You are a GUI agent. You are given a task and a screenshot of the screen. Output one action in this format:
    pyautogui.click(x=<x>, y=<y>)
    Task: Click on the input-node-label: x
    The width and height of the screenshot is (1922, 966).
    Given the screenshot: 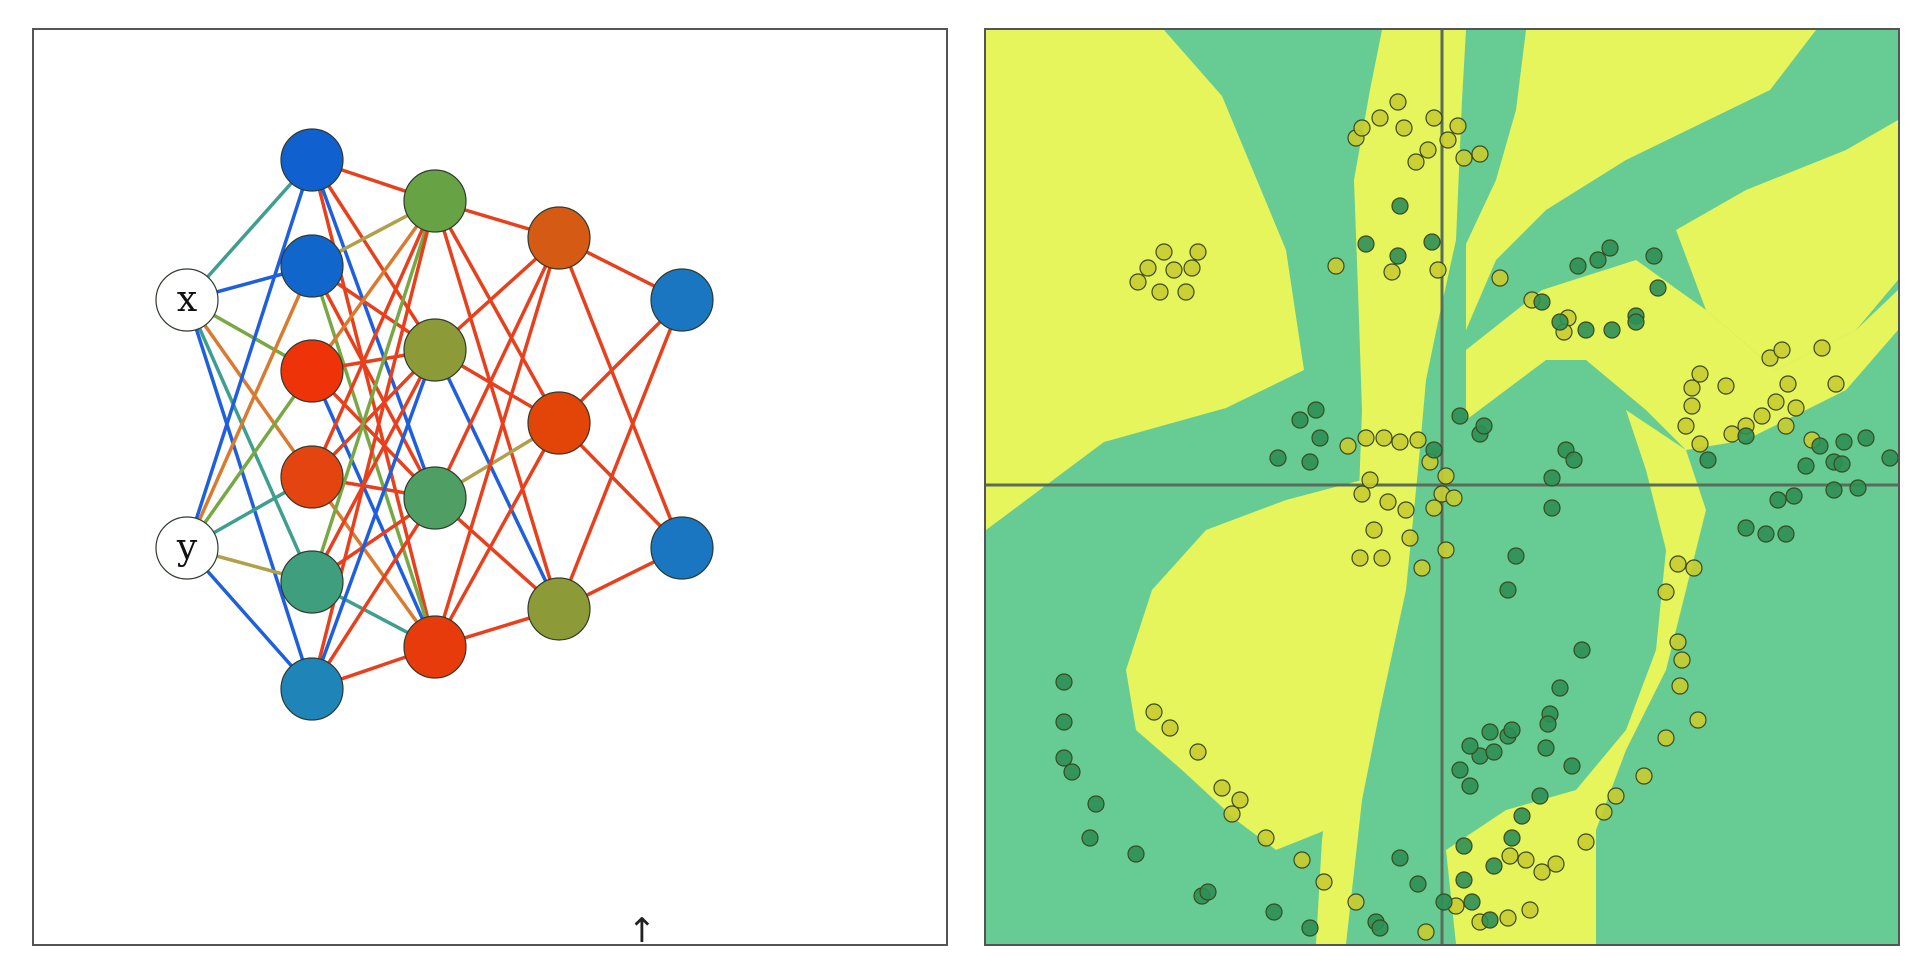 What is the action you would take?
    pyautogui.click(x=187, y=299)
    